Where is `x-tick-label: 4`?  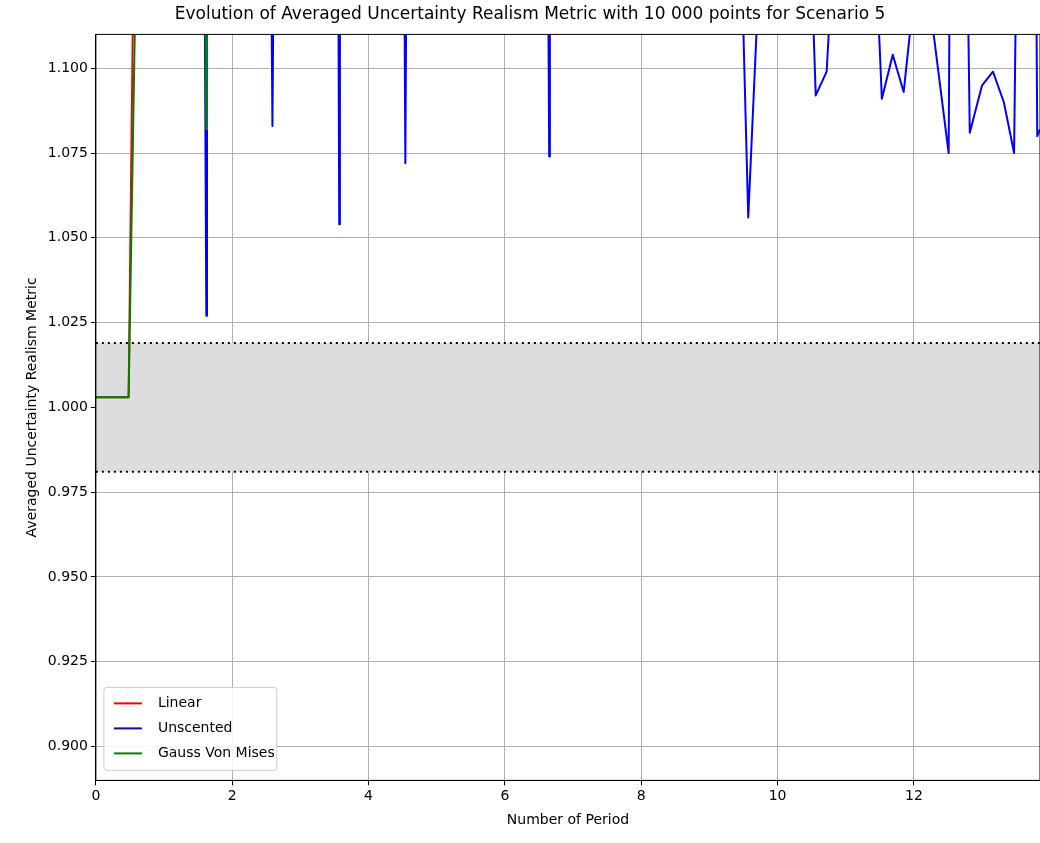
x-tick-label: 4 is located at coordinates (369, 795).